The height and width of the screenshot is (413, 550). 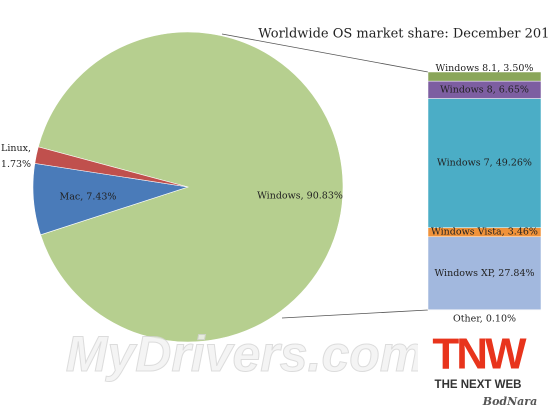 I want to click on segment-label: Windows 7, 49.26%, so click(x=484, y=163).